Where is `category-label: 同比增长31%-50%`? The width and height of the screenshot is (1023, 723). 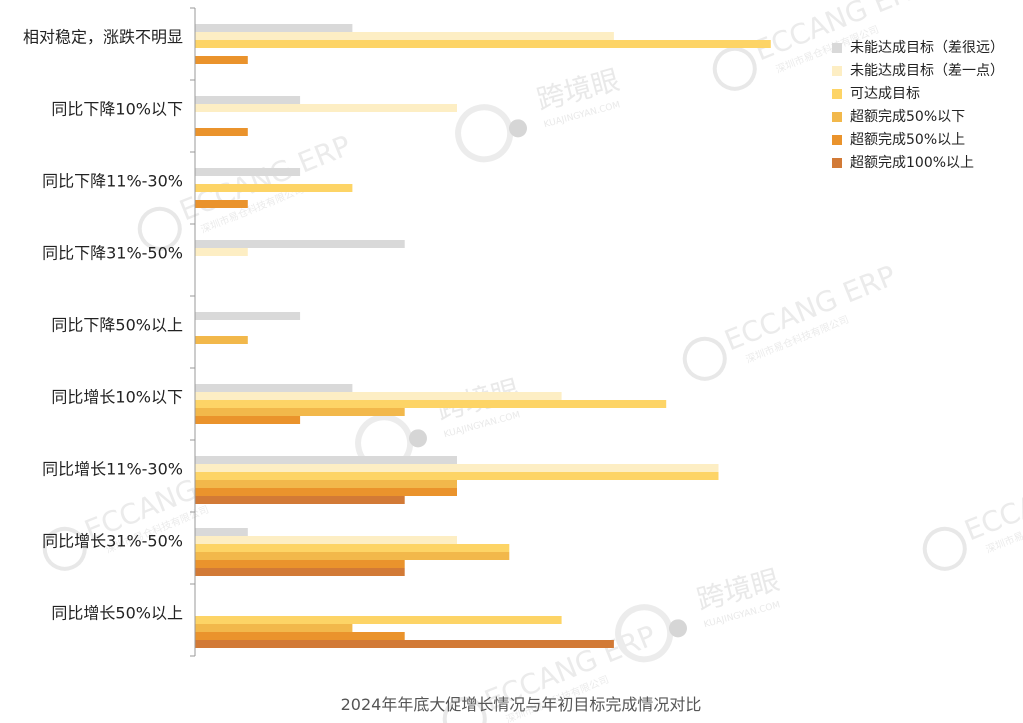 category-label: 同比增长31%-50% is located at coordinates (112, 541).